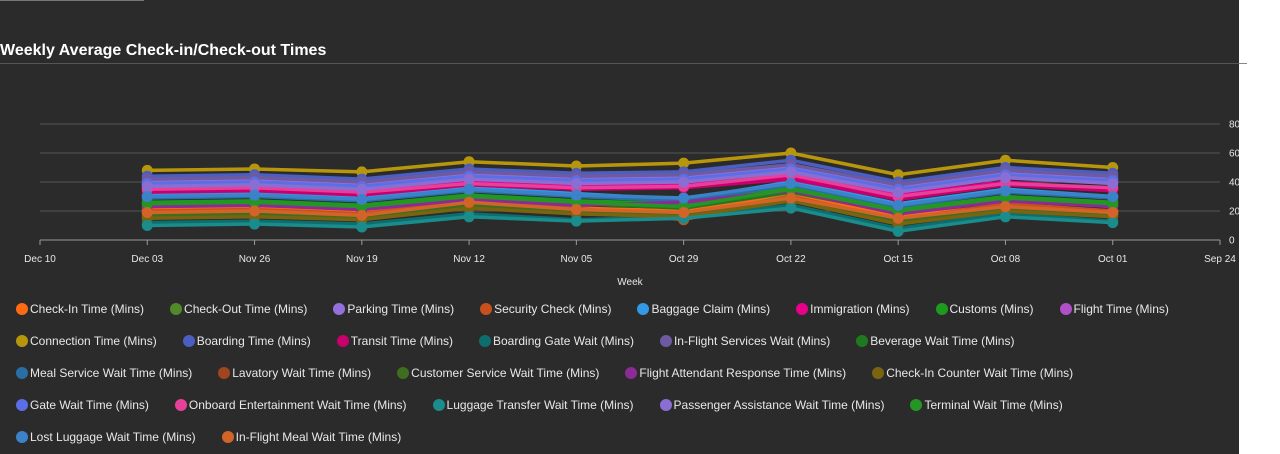  What do you see at coordinates (72, 0) in the screenshot?
I see `tab-indicator` at bounding box center [72, 0].